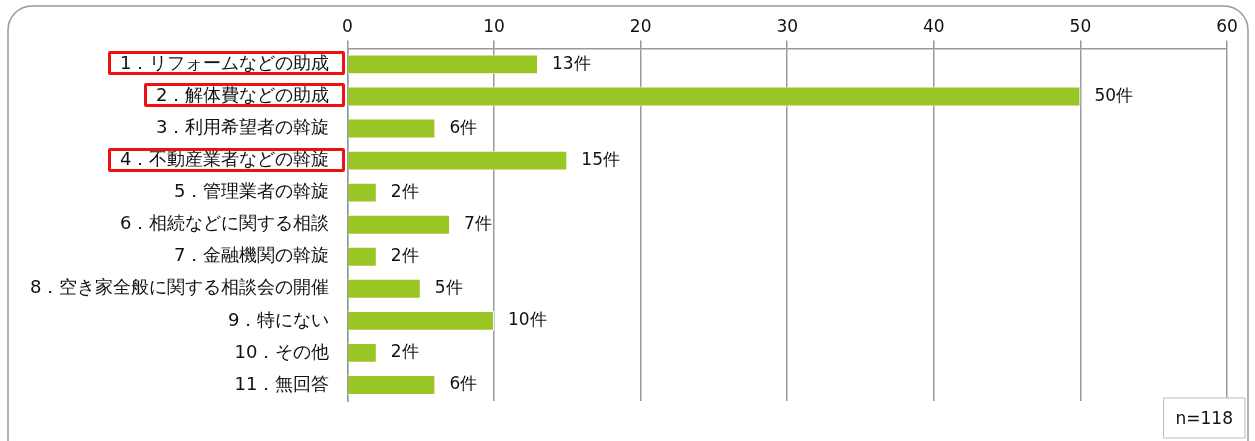 This screenshot has height=441, width=1255. Describe the element at coordinates (243, 95) in the screenshot. I see `y-tick-label: 2．解体費などの助成` at that location.